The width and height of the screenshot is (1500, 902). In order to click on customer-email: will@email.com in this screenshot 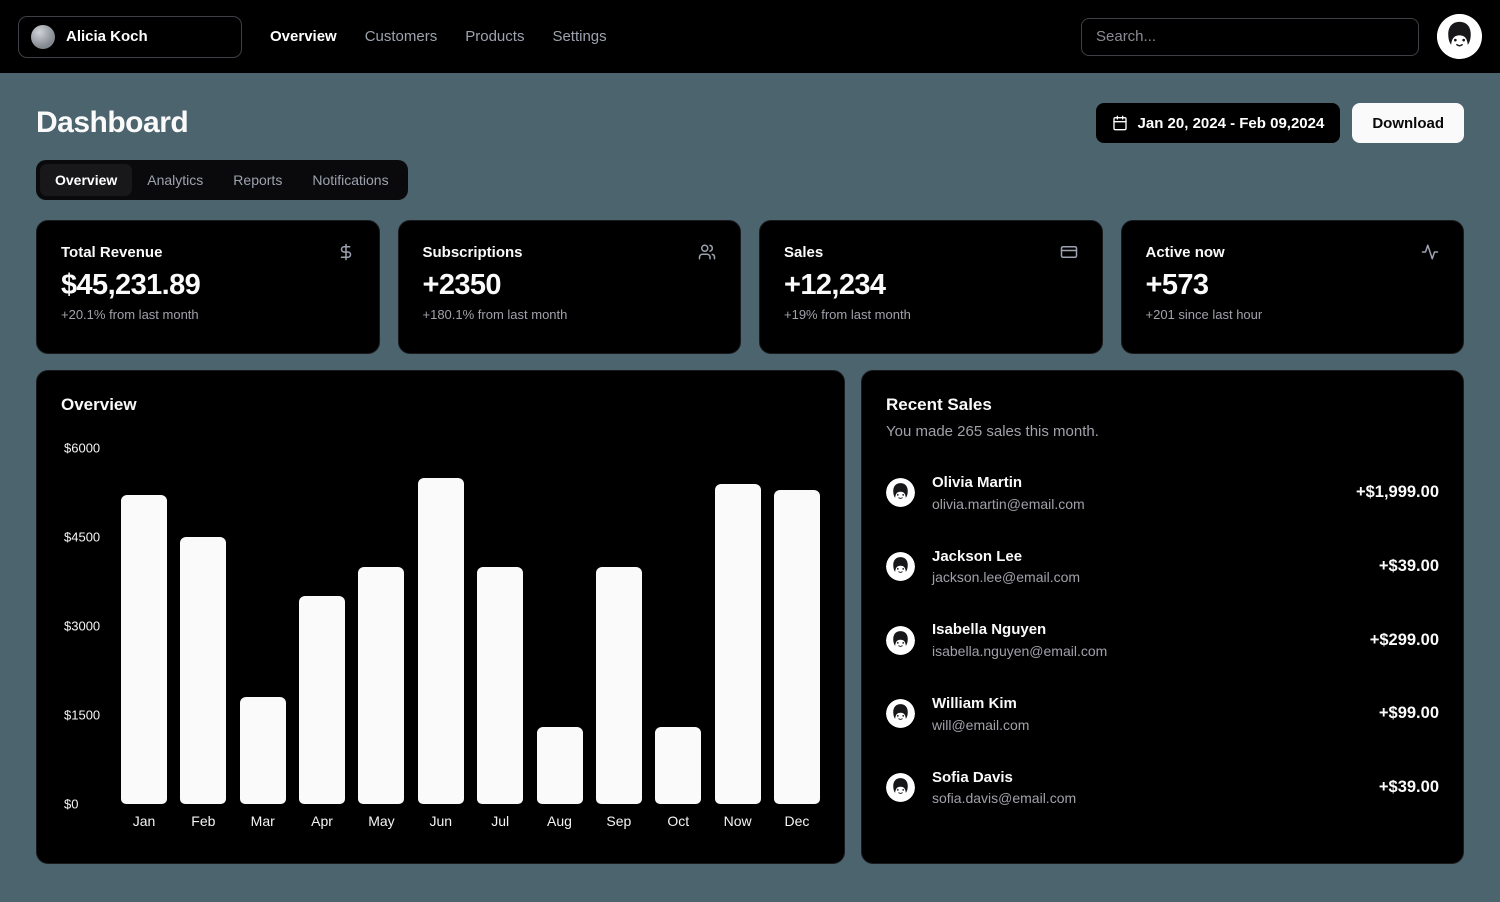, I will do `click(981, 724)`.